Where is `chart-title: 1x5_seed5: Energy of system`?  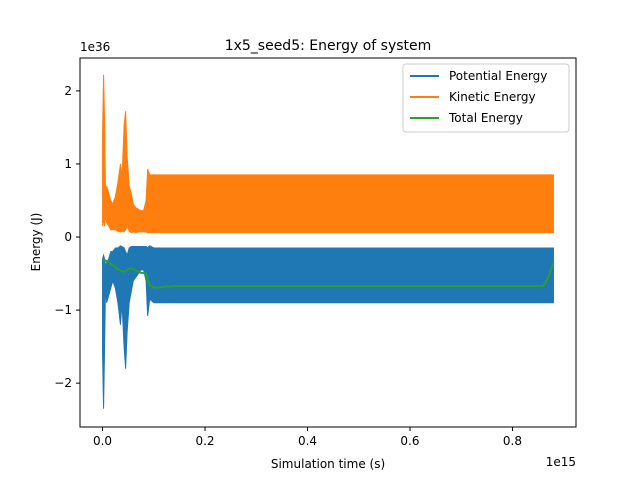
chart-title: 1x5_seed5: Energy of system is located at coordinates (328, 46).